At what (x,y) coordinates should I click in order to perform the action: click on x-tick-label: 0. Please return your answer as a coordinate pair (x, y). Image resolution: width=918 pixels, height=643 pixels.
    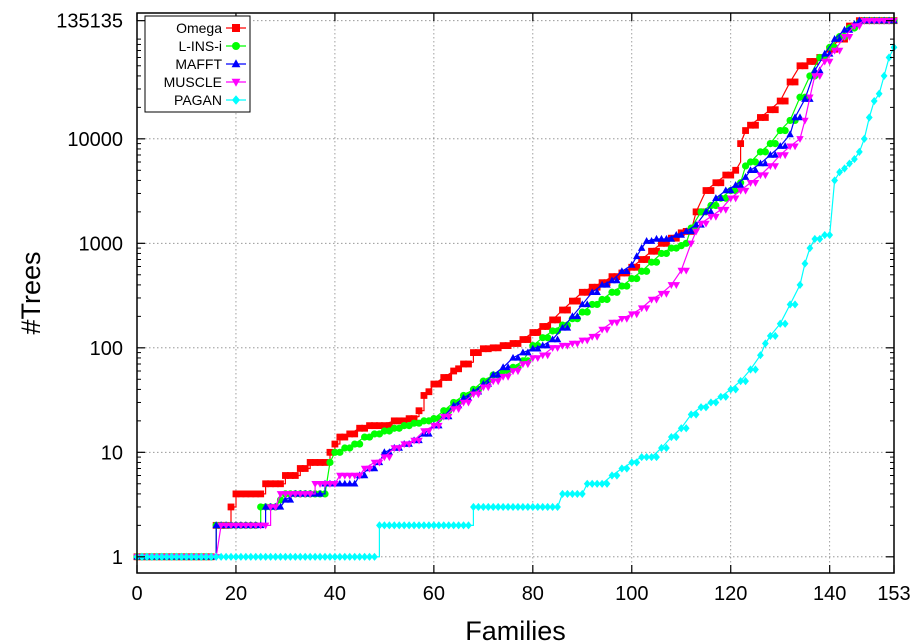
    Looking at the image, I should click on (136, 594).